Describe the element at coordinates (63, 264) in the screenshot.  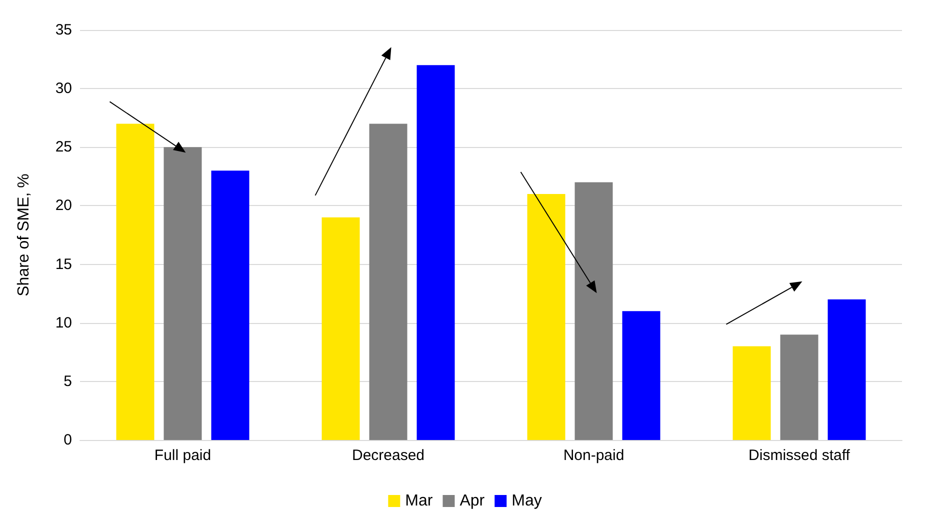
I see `y-tick-label: 15` at that location.